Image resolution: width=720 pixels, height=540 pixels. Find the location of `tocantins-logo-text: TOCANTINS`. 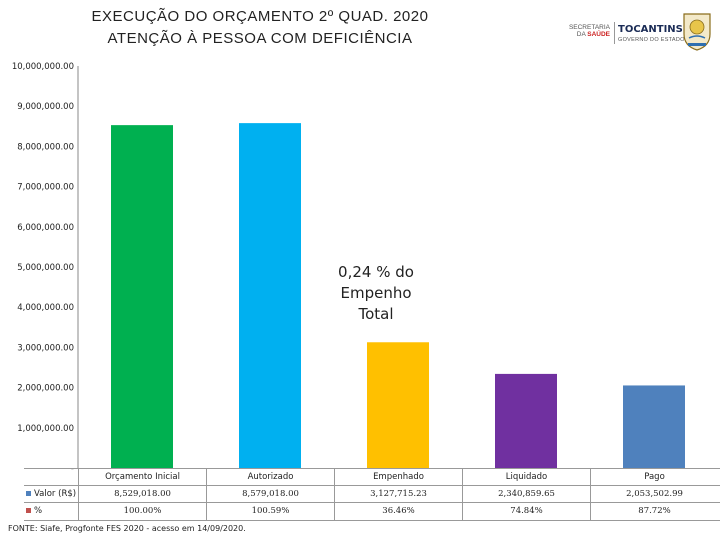

tocantins-logo-text: TOCANTINS is located at coordinates (650, 29).